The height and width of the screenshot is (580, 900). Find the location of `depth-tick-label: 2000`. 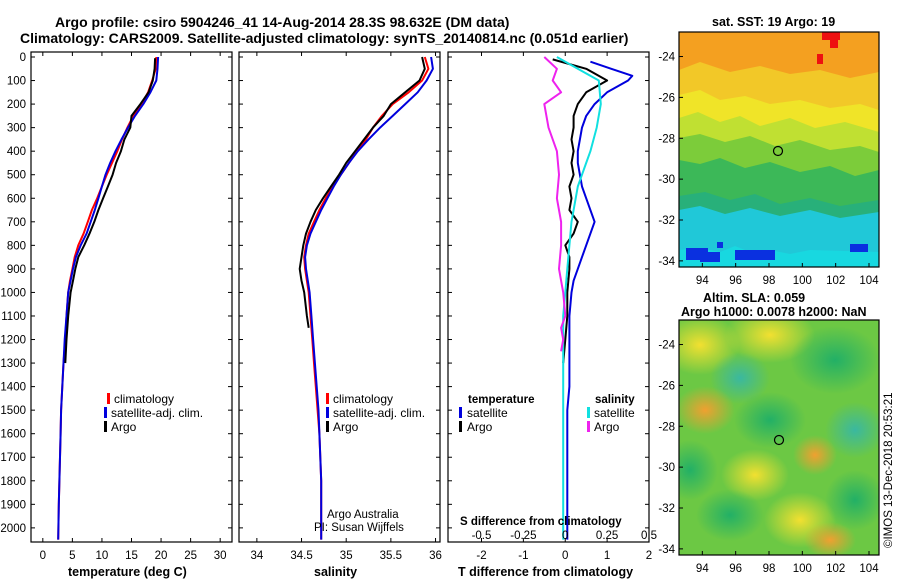

depth-tick-label: 2000 is located at coordinates (13, 529).